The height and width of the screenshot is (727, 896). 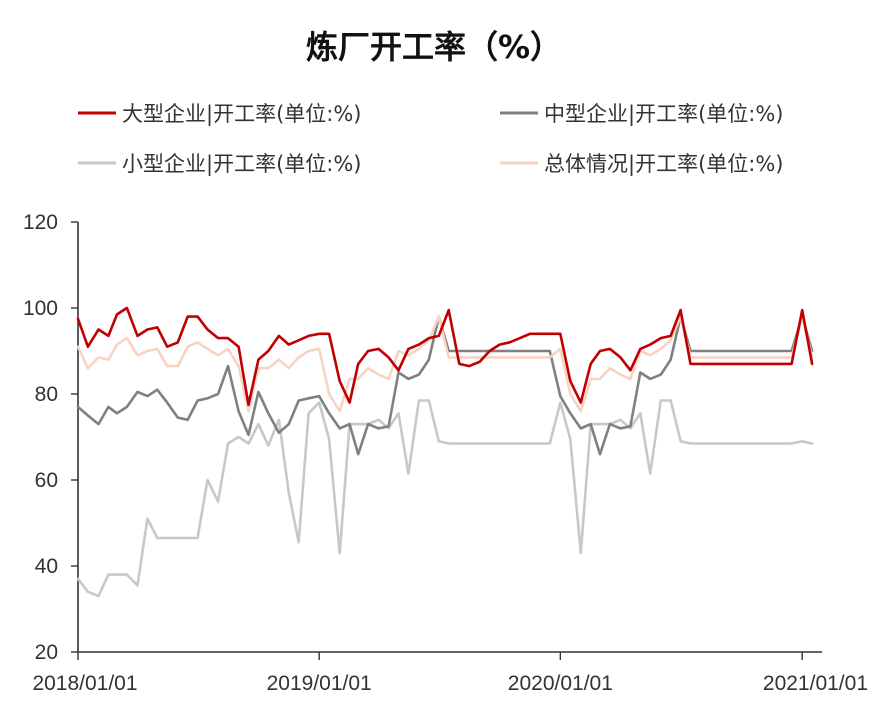 I want to click on legend-label: 中型企业|开工率(单位:%), so click(x=664, y=114).